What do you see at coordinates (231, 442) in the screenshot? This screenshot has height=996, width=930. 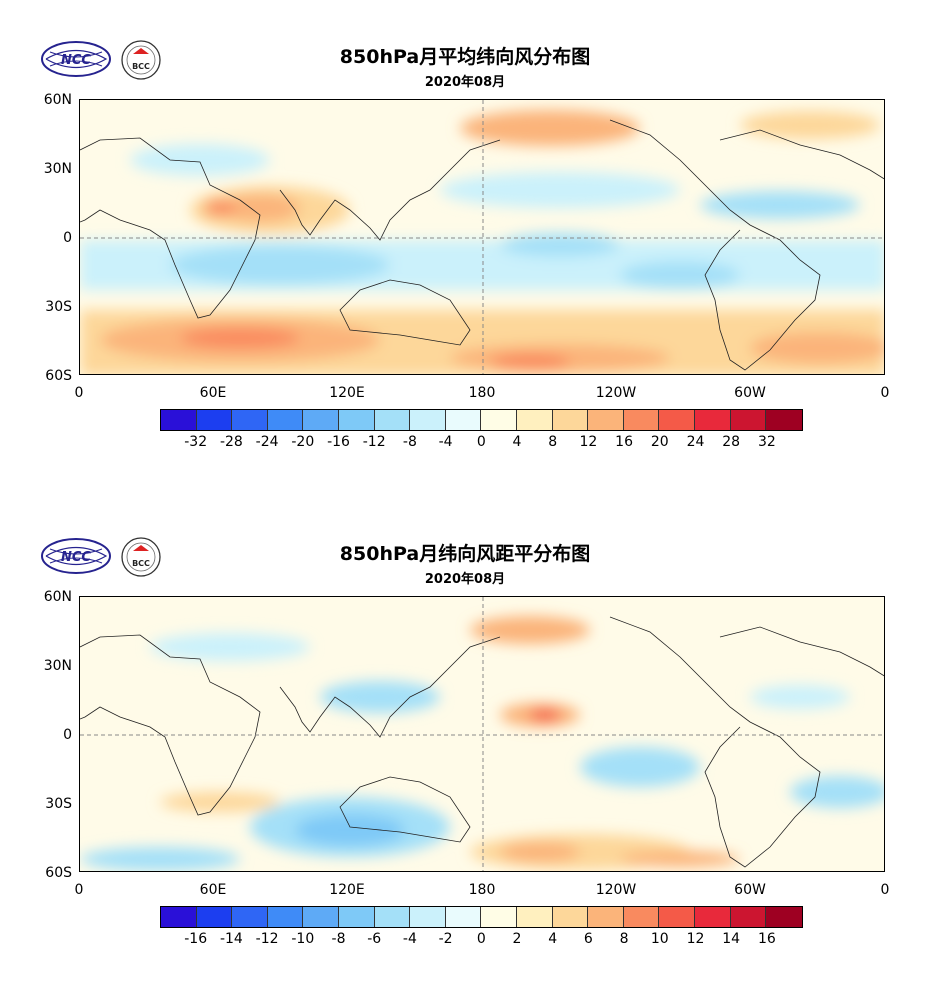 I see `colorbar-tick-label: -28` at bounding box center [231, 442].